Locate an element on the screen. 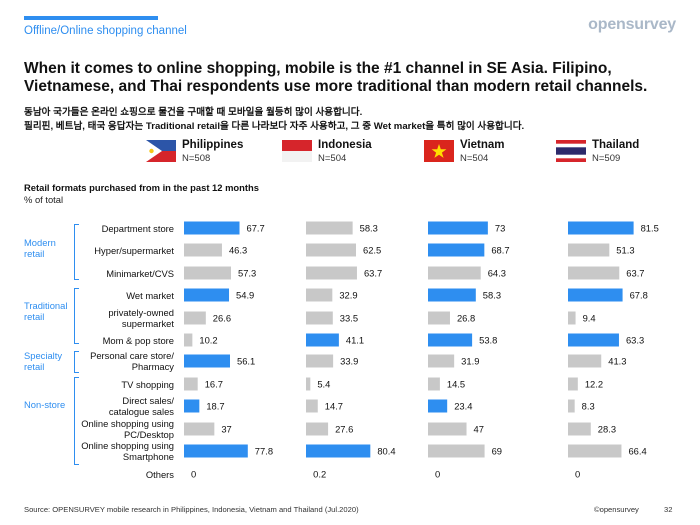  data-label-vietnam-5: 53.8 is located at coordinates (488, 340).